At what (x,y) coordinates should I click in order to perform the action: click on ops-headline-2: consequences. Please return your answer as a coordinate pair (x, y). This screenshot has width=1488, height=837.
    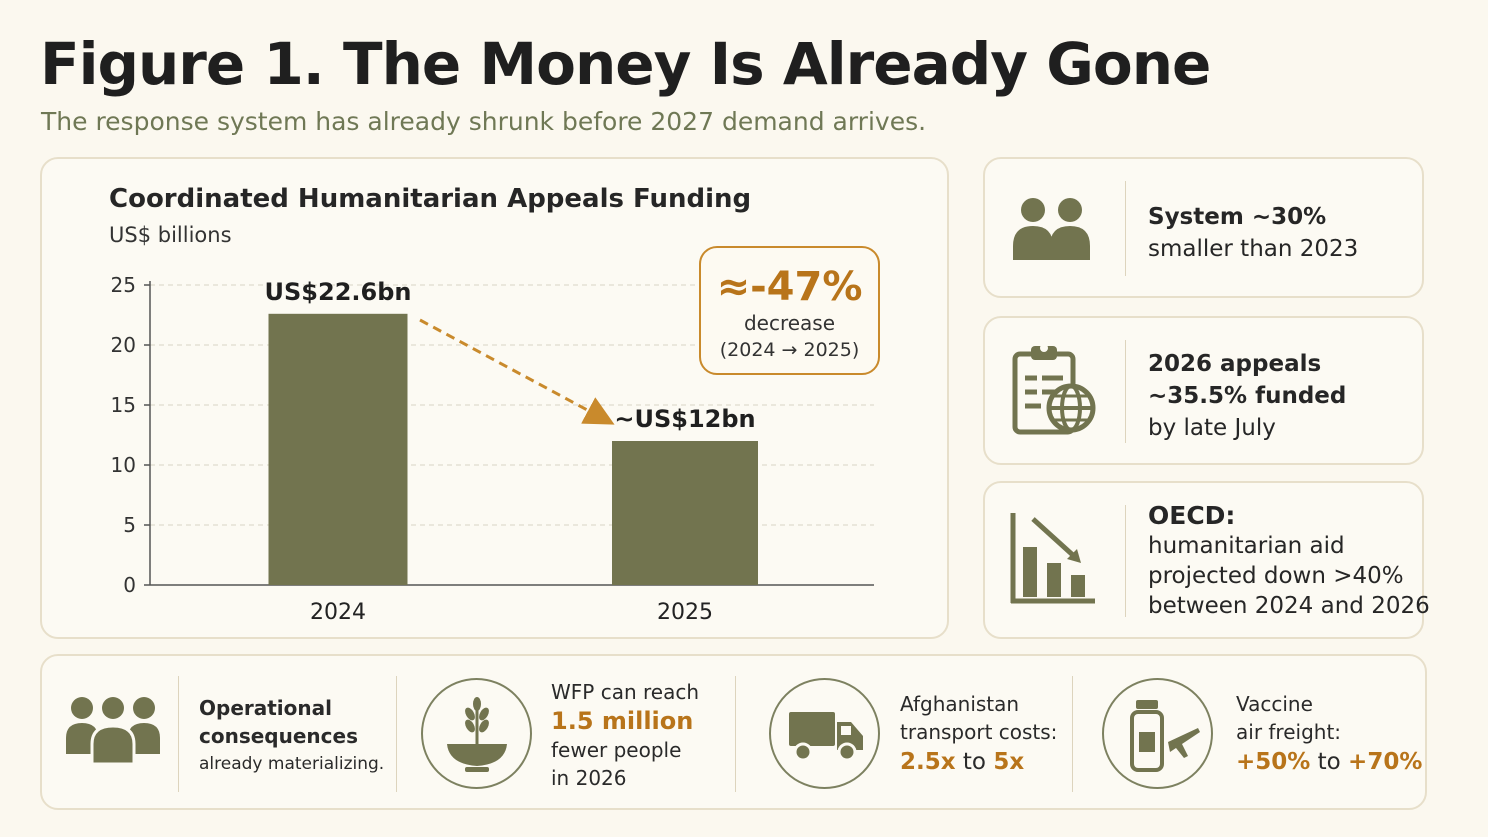
    Looking at the image, I should click on (278, 736).